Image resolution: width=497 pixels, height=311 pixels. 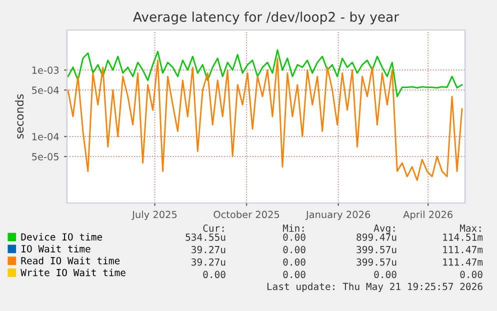 I want to click on text: Min:, so click(x=293, y=228).